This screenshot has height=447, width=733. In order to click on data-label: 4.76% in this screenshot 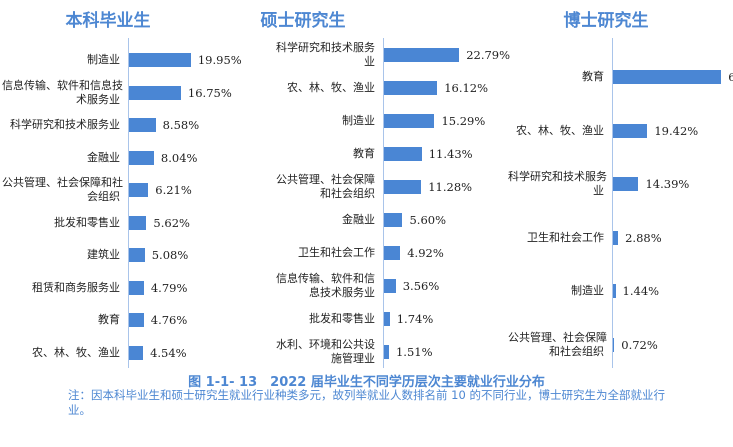, I will do `click(169, 320)`.